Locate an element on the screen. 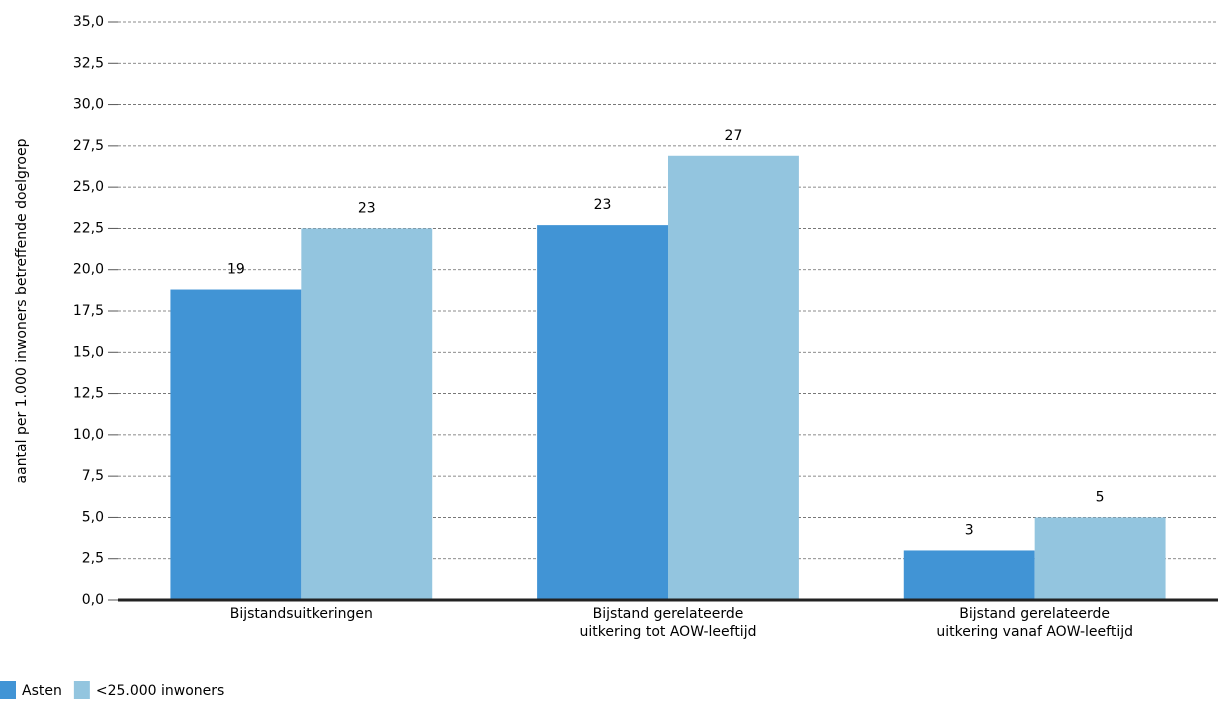 The width and height of the screenshot is (1218, 705). x-tick-label-line: Bijstandsuitkeringen is located at coordinates (301, 614).